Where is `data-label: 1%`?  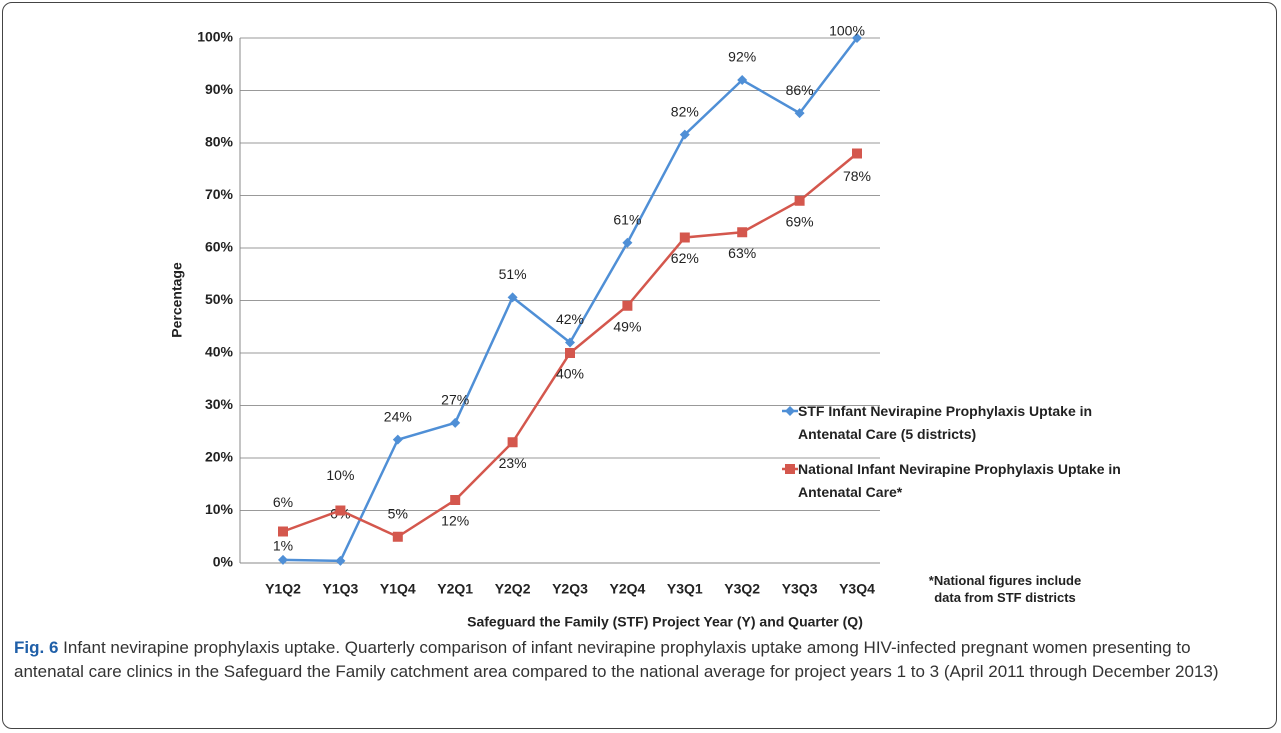
data-label: 1% is located at coordinates (283, 546).